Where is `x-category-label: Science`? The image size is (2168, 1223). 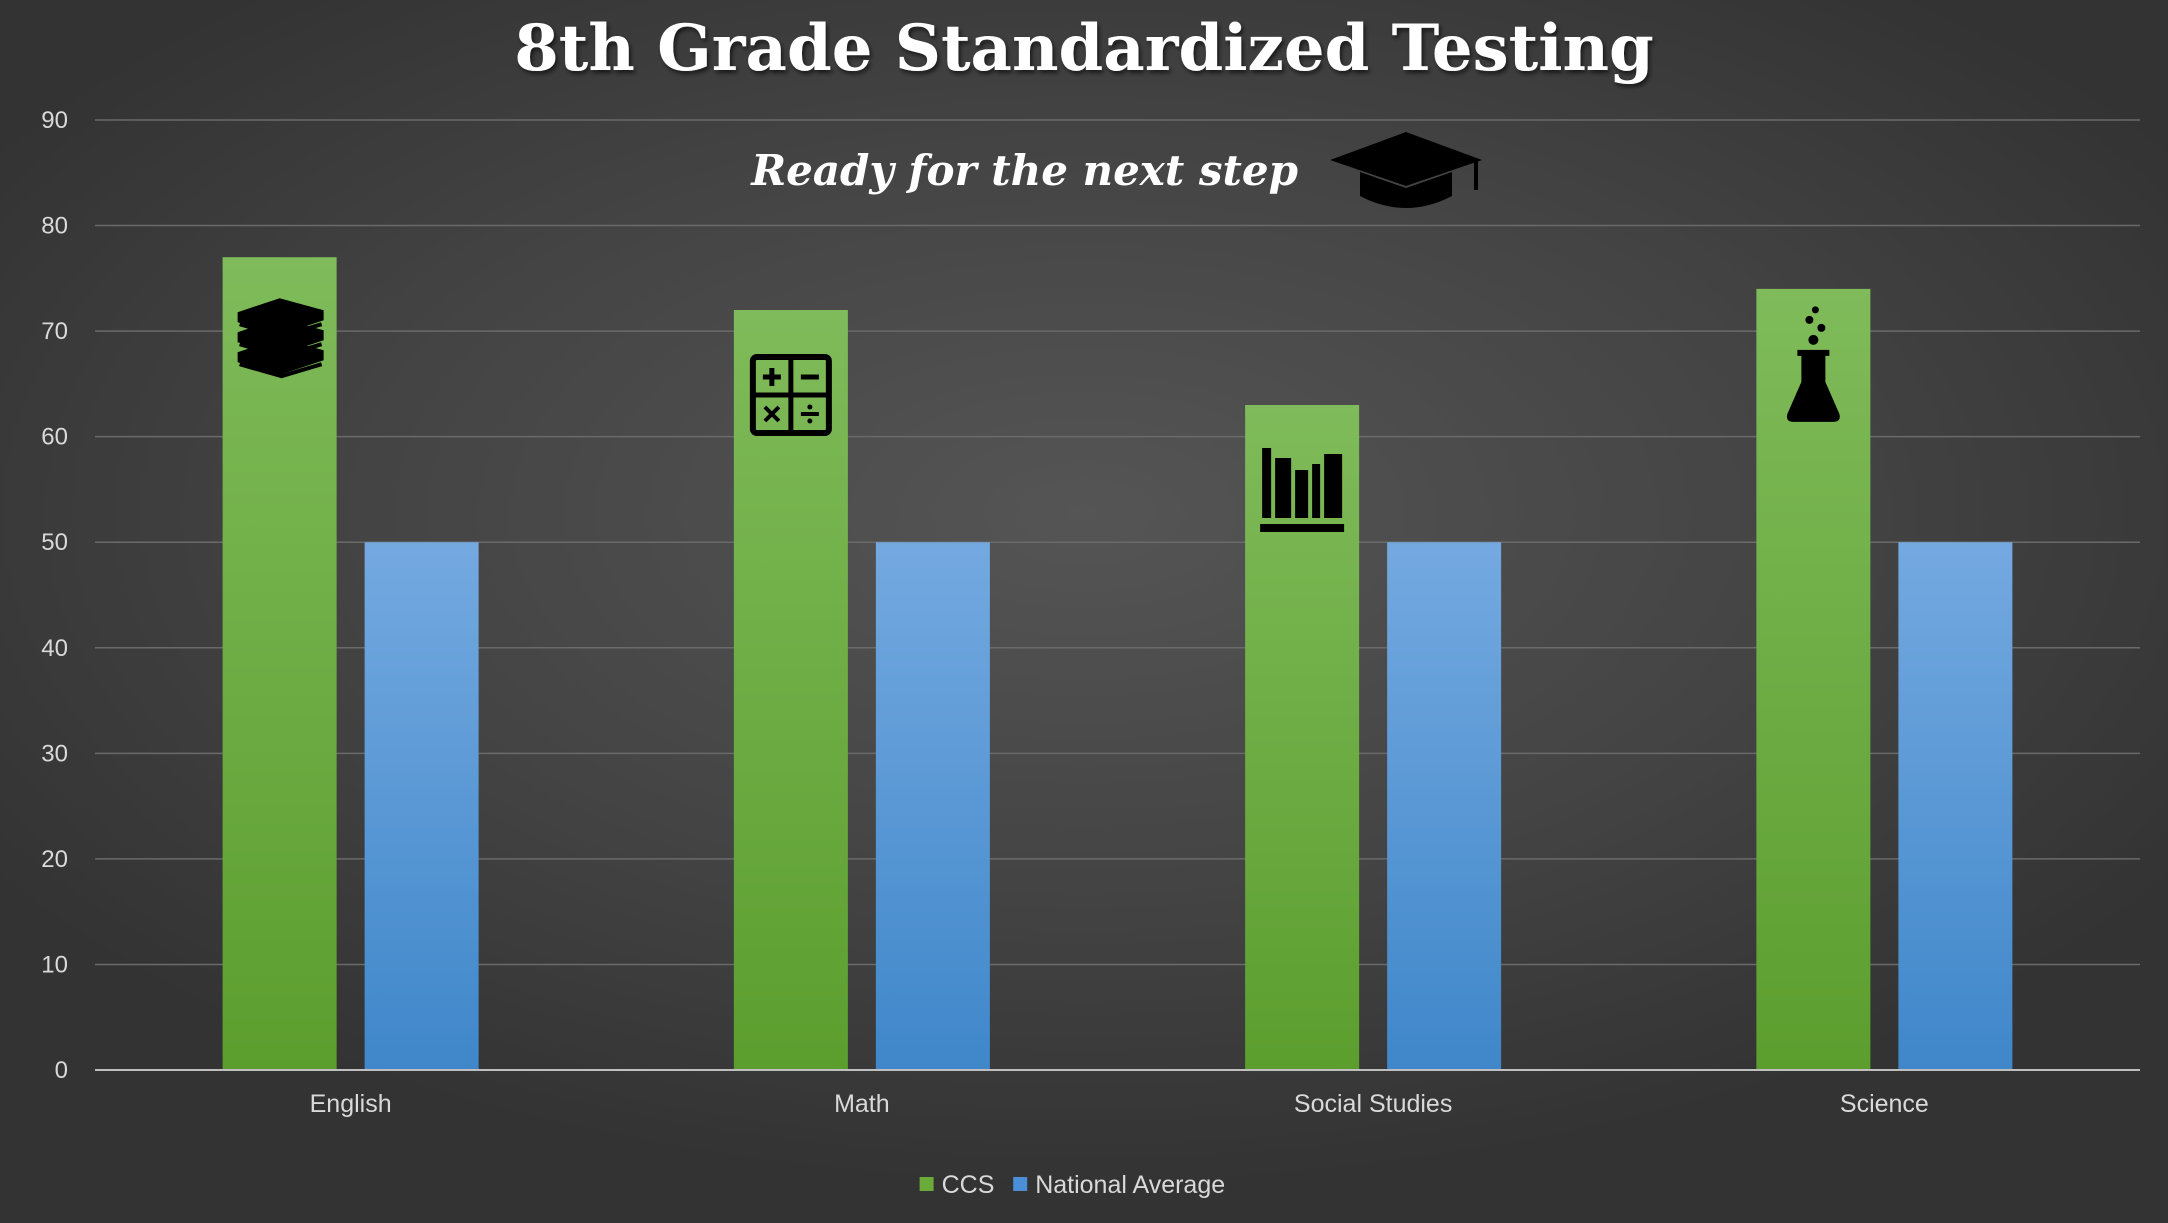
x-category-label: Science is located at coordinates (1884, 1104).